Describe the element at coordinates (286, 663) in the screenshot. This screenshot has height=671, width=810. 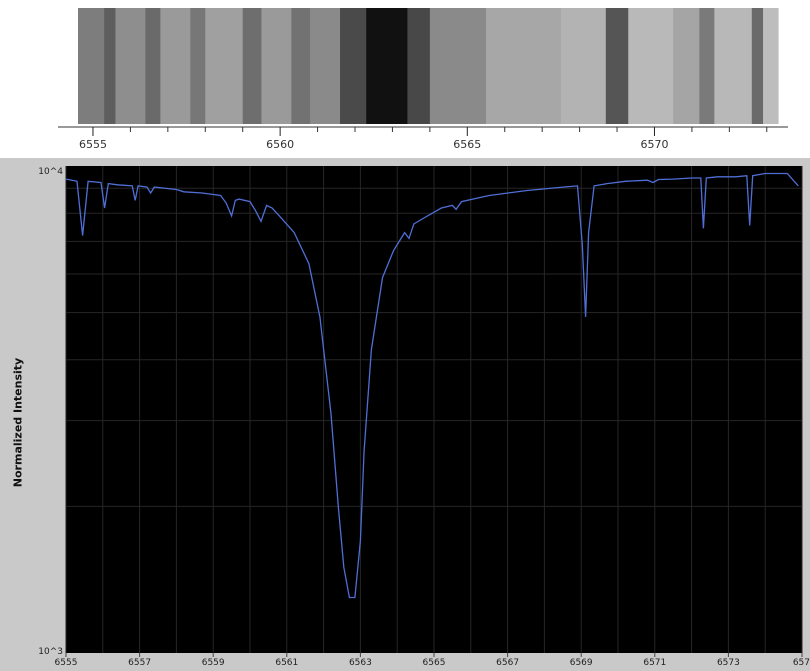
I see `x-tick-label: 6561` at that location.